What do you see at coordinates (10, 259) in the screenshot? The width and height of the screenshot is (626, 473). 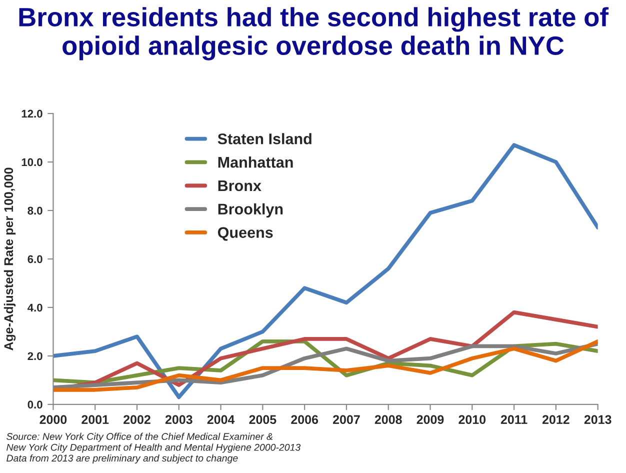 I see `y-axis-title: Age-Adjusted Rate per 100,000` at bounding box center [10, 259].